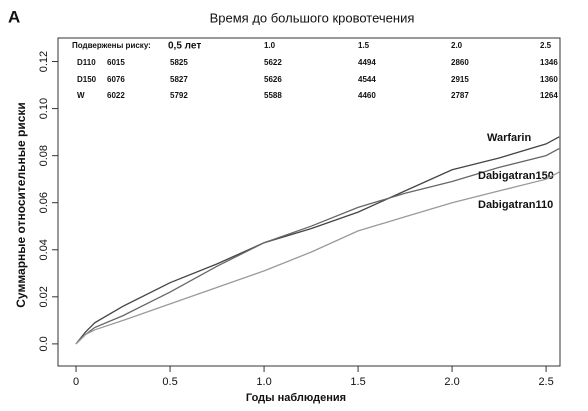  What do you see at coordinates (263, 382) in the screenshot?
I see `x-tick-label: 1.0` at bounding box center [263, 382].